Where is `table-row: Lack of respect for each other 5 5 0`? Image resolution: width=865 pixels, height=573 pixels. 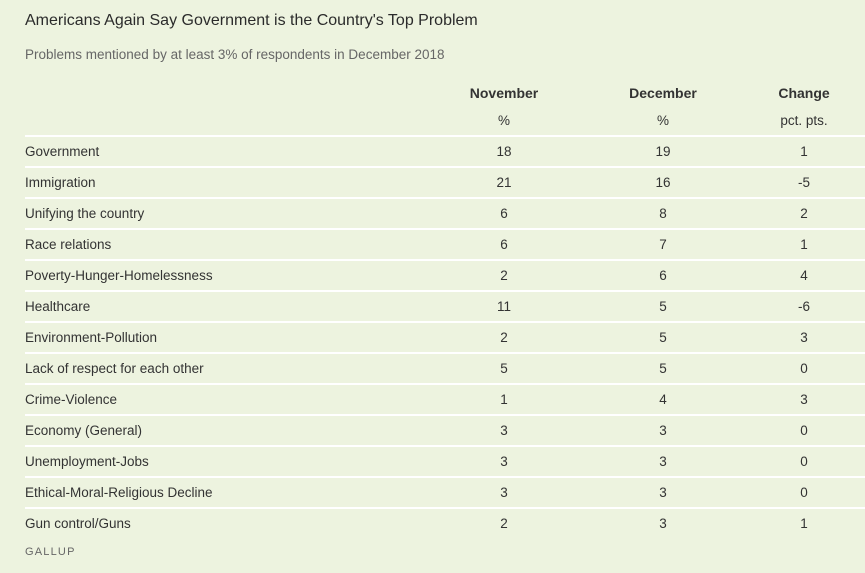 table-row: Lack of respect for each other 5 5 0 is located at coordinates (445, 368).